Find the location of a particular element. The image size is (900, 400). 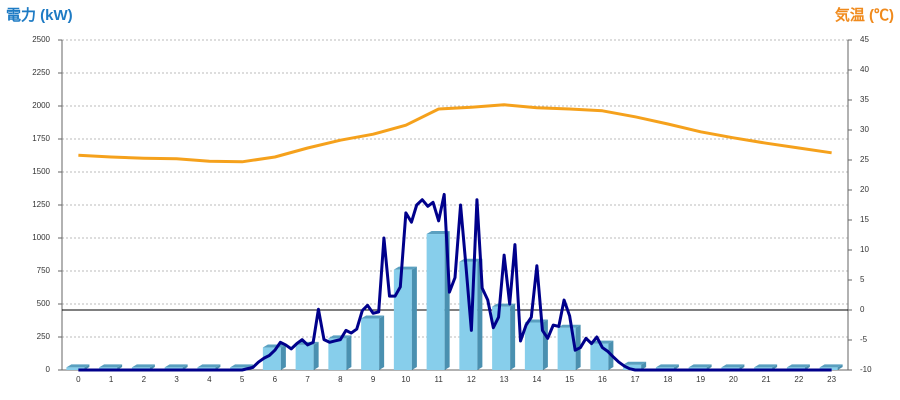

y2-tick-label: -5 is located at coordinates (864, 339).